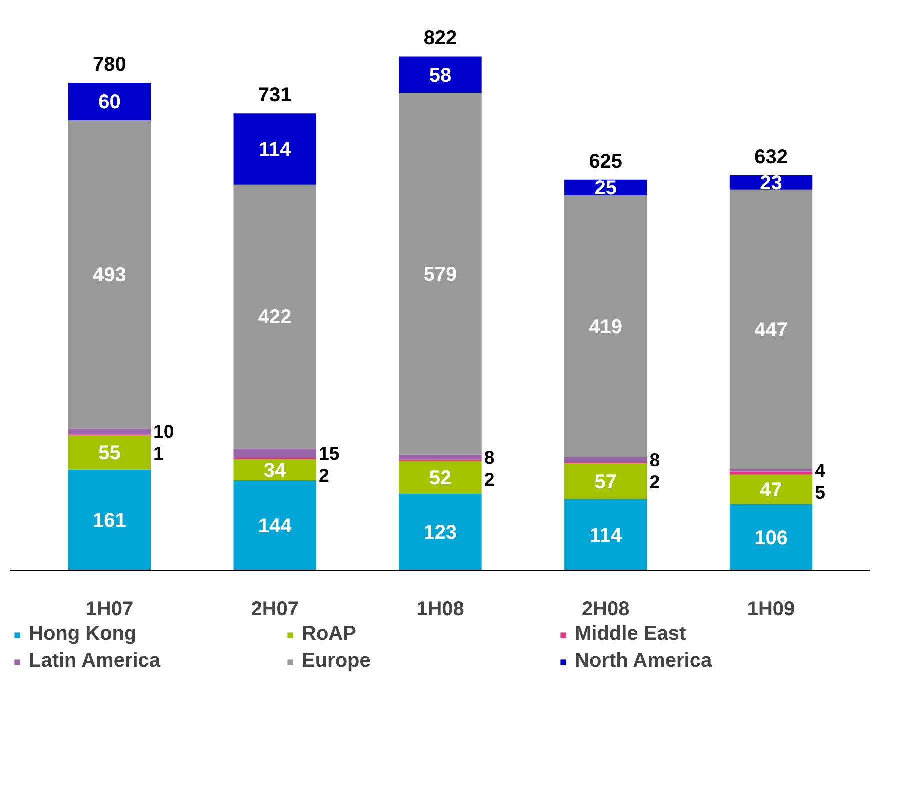 The image size is (903, 808). I want to click on total-label: 731, so click(275, 95).